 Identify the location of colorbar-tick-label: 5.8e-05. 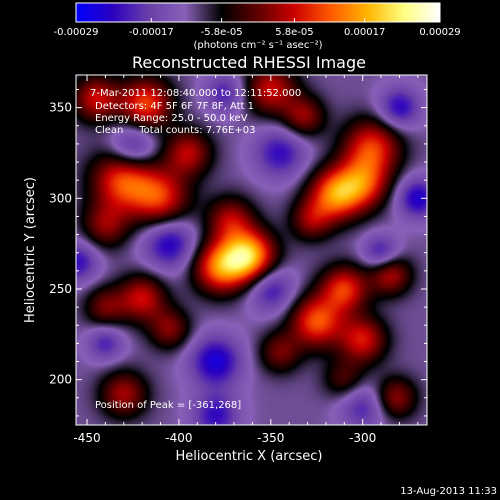
(294, 32).